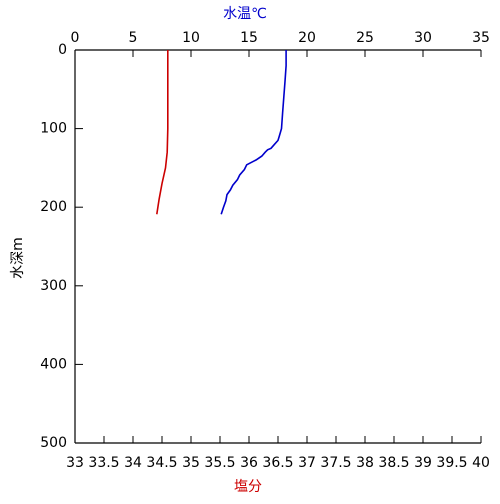 The width and height of the screenshot is (500, 504). I want to click on x2-tick-label: 15, so click(249, 38).